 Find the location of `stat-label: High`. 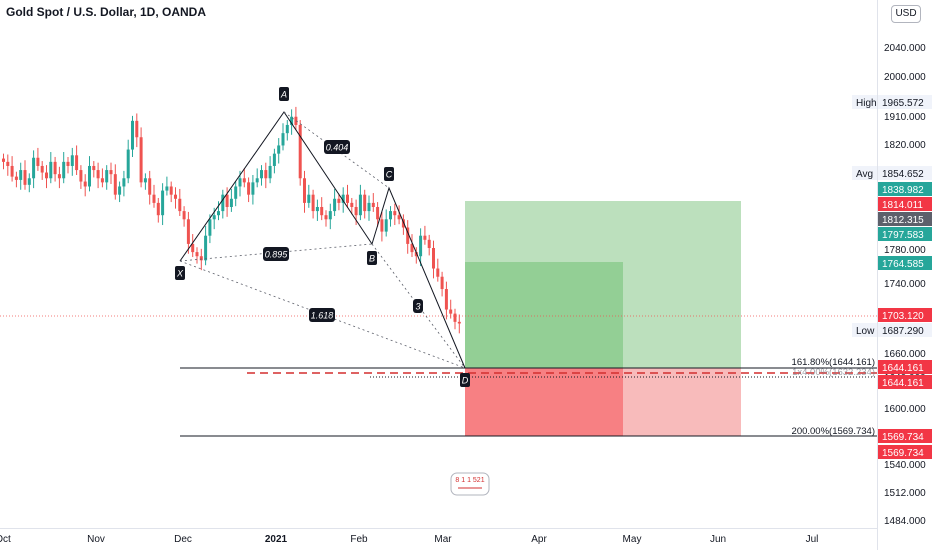

stat-label: High is located at coordinates (866, 103).